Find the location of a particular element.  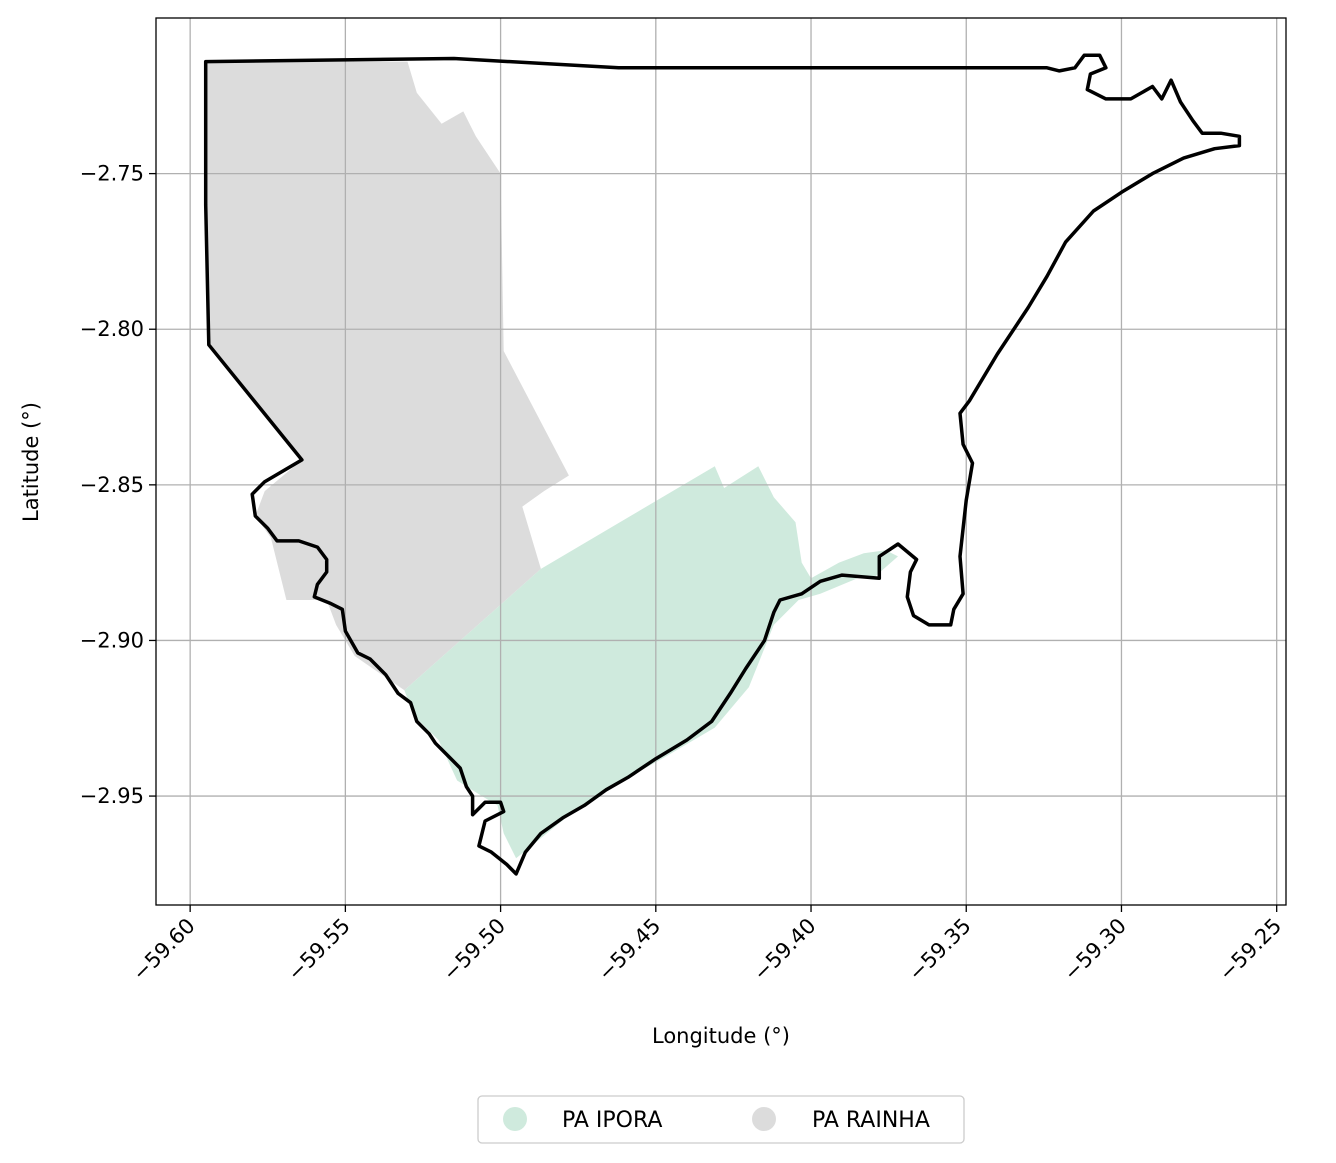

legend-box is located at coordinates (721, 1119).